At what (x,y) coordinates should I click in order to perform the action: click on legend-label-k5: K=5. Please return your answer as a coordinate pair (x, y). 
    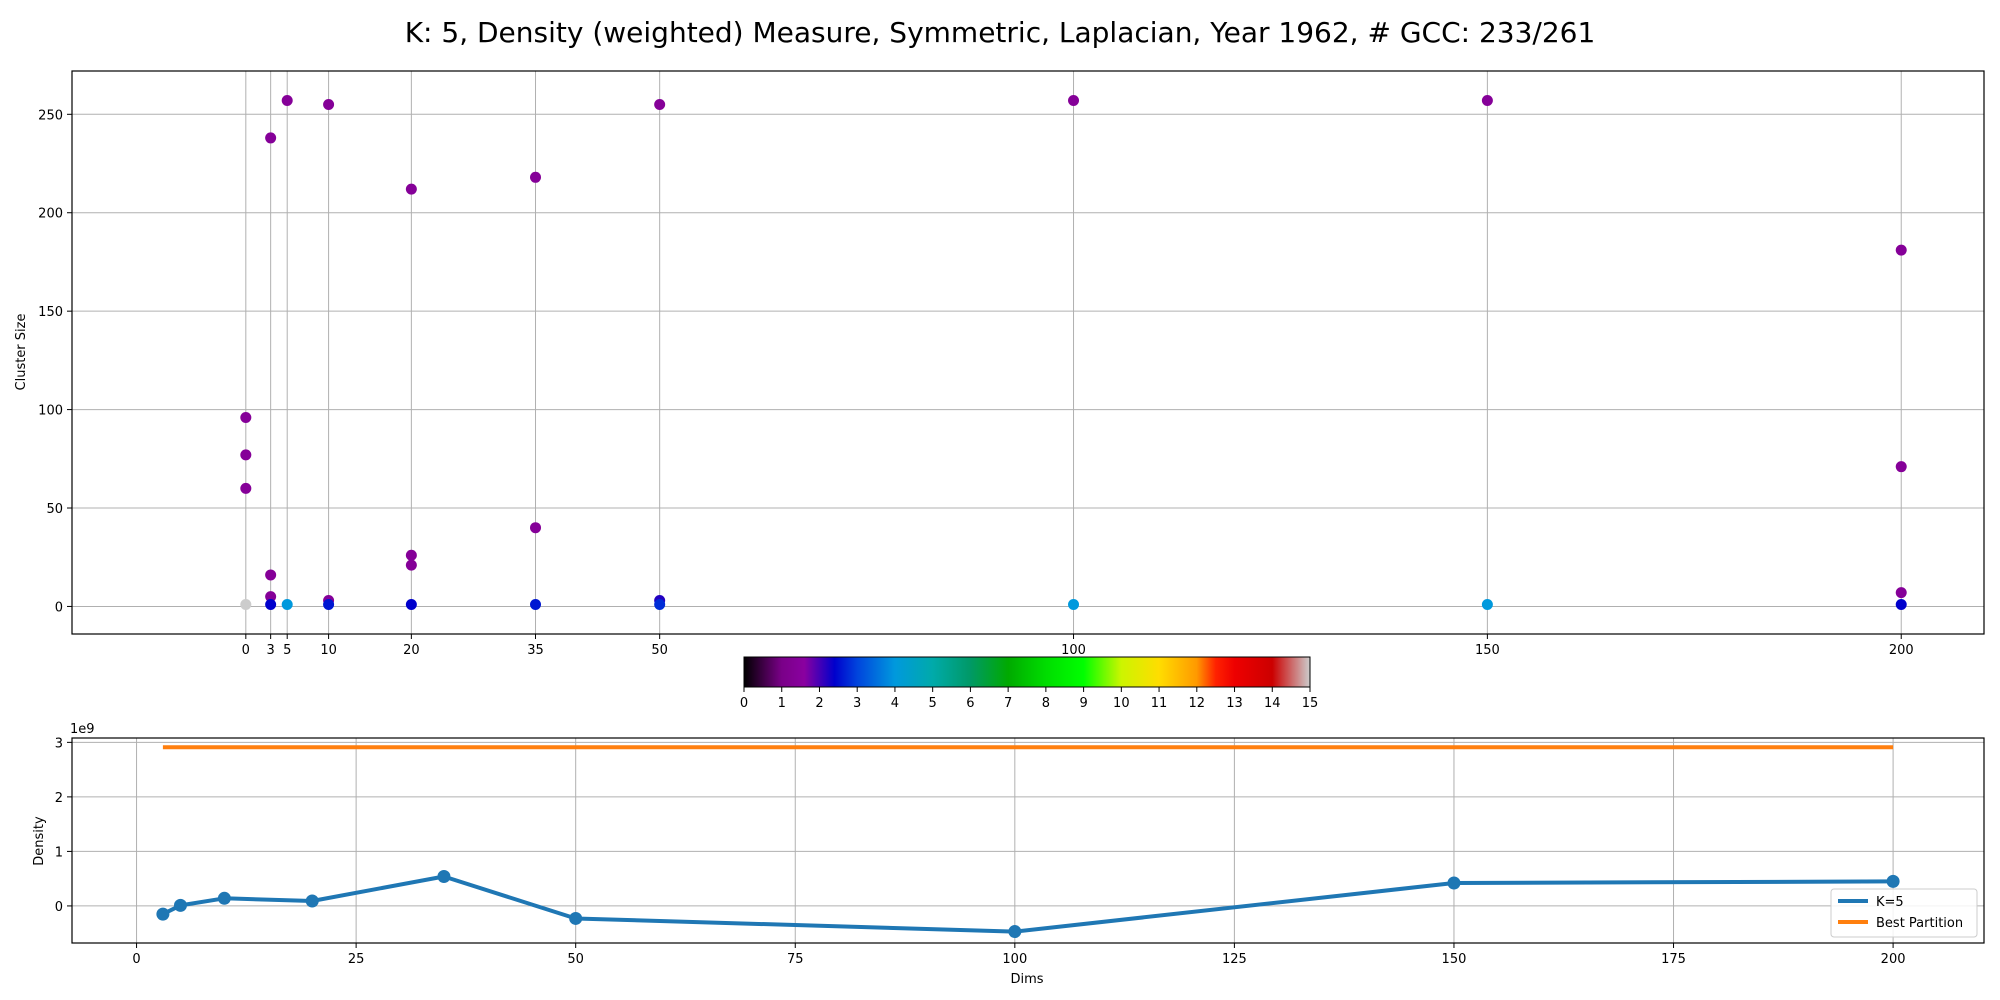
    Looking at the image, I should click on (1890, 902).